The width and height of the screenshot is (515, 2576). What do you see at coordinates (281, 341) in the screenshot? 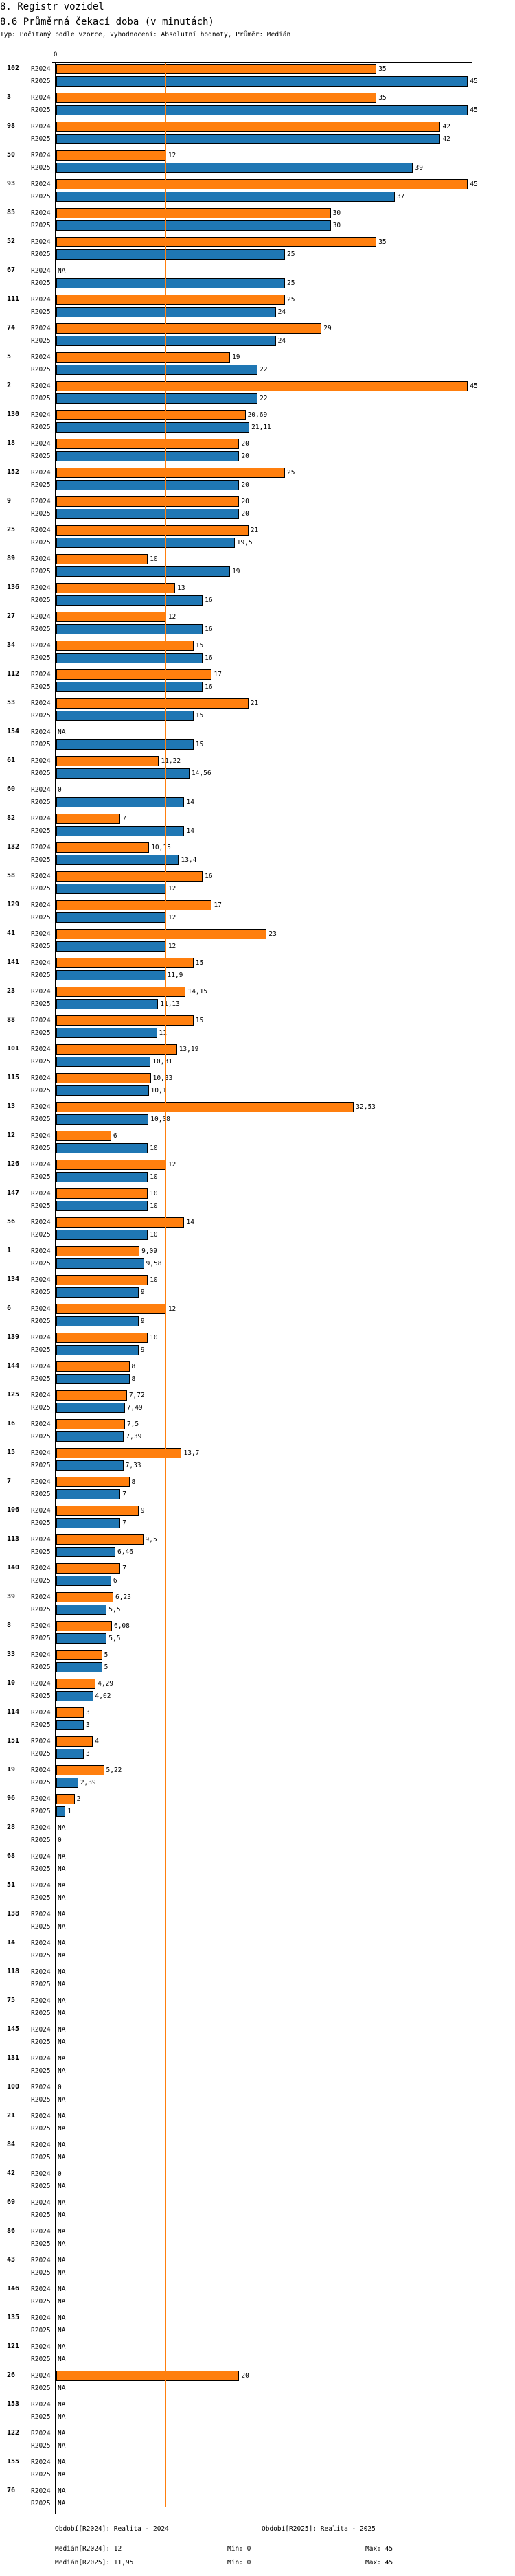
I see `value-label: 24` at bounding box center [281, 341].